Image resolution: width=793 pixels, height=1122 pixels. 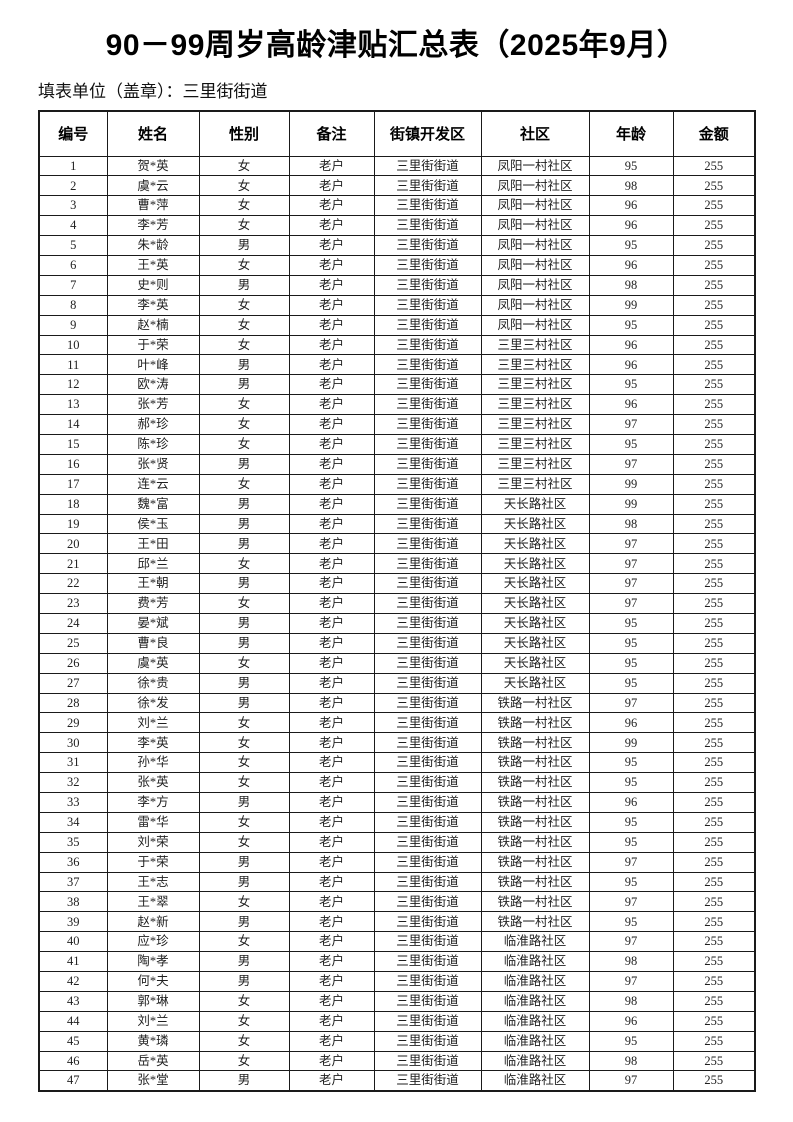 What do you see at coordinates (73, 524) in the screenshot?
I see `cell-serial: 19` at bounding box center [73, 524].